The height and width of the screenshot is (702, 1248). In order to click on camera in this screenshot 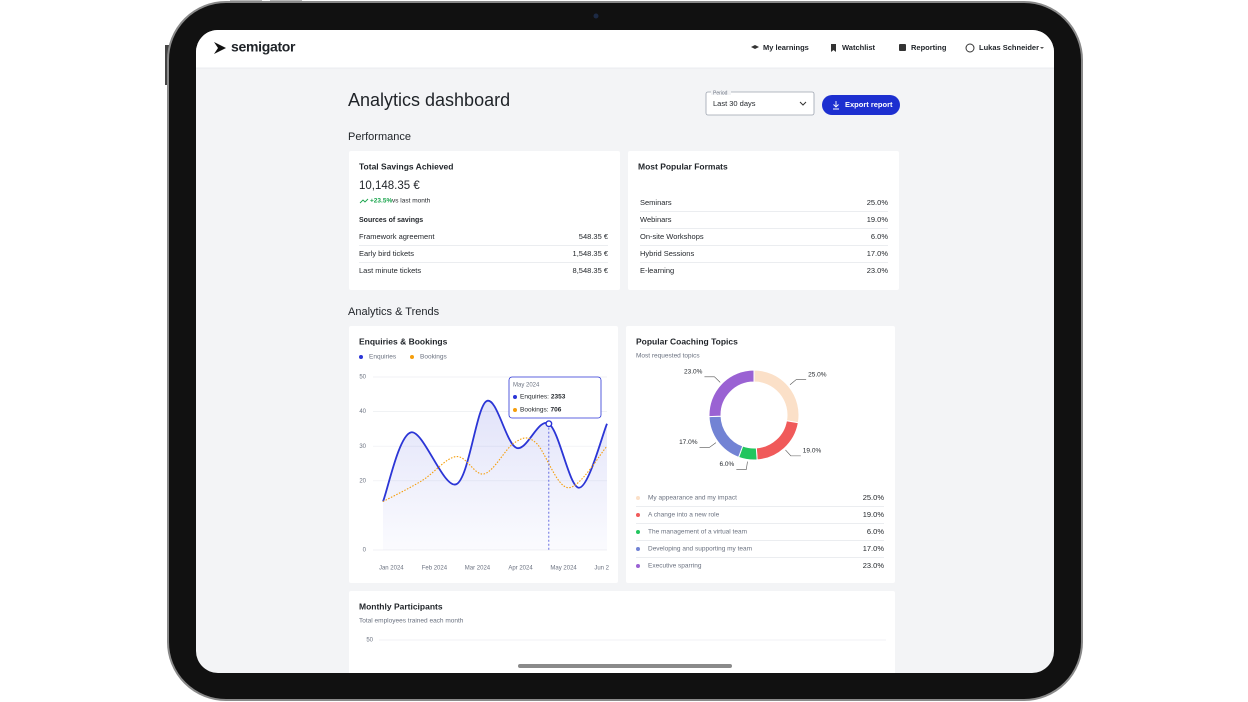, I will do `click(596, 16)`.